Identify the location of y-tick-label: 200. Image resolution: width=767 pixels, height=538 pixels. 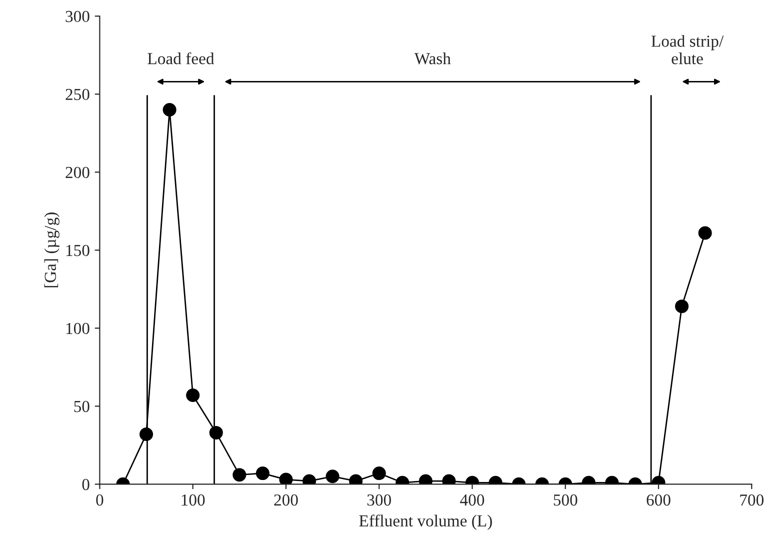
(78, 172).